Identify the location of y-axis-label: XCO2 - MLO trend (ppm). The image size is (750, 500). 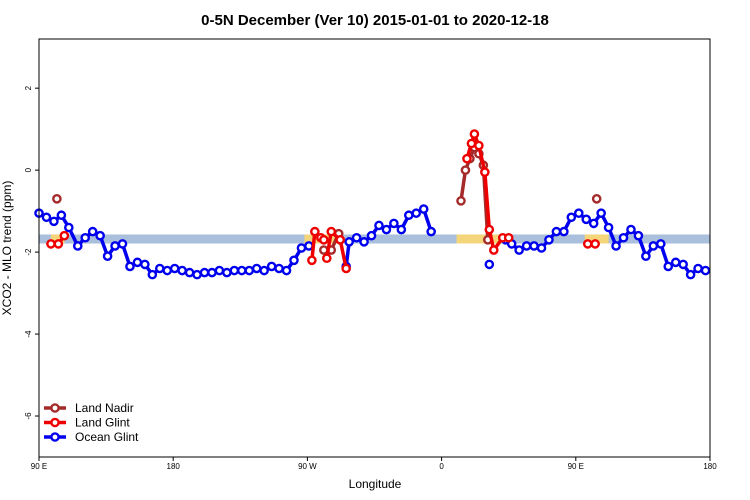
(7, 248).